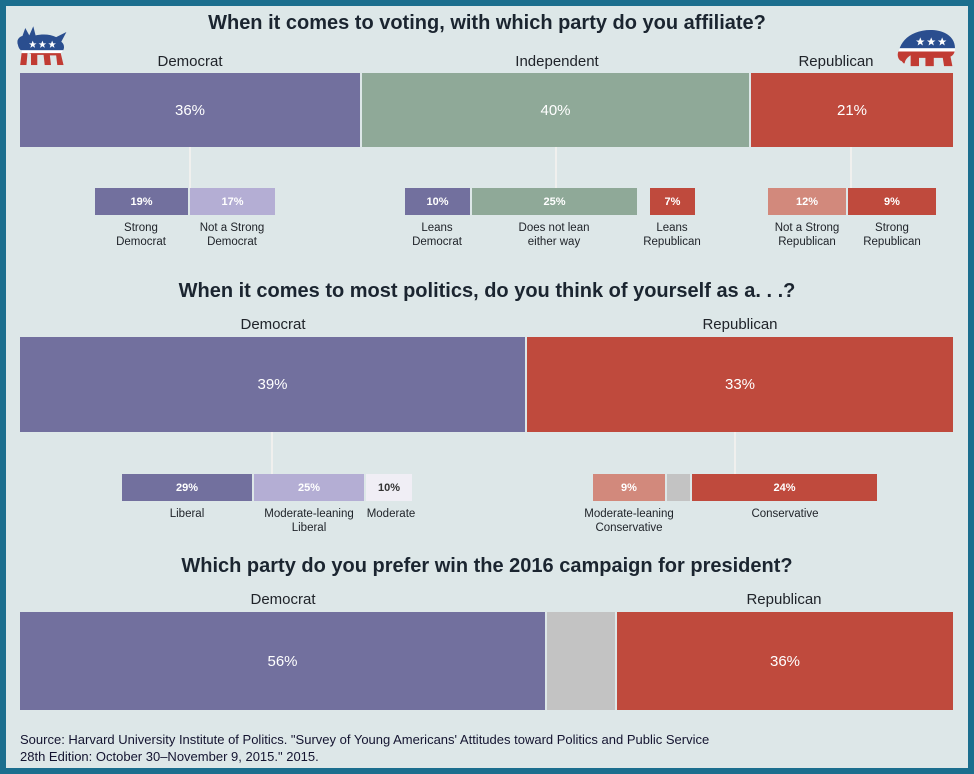  I want to click on section1-independent-connector, so click(556, 167).